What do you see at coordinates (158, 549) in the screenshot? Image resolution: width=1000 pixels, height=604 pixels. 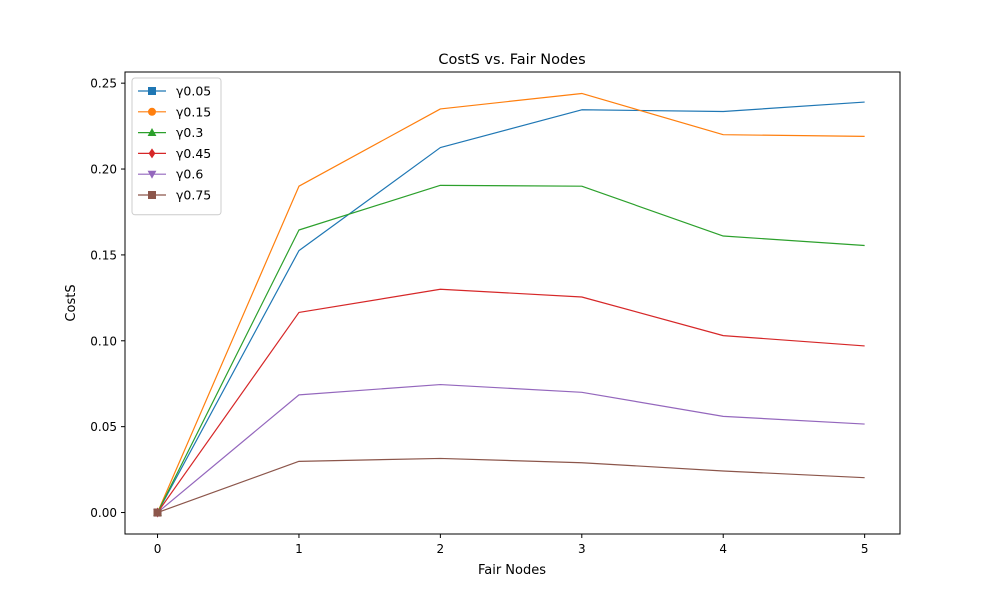 I see `x-tick-label: 0` at bounding box center [158, 549].